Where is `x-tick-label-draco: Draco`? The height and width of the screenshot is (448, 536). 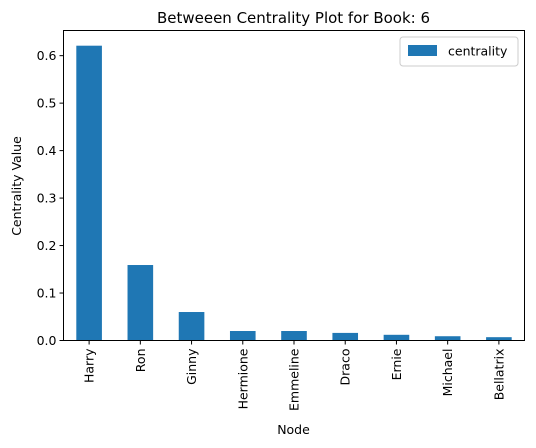
x-tick-label-draco: Draco is located at coordinates (345, 367).